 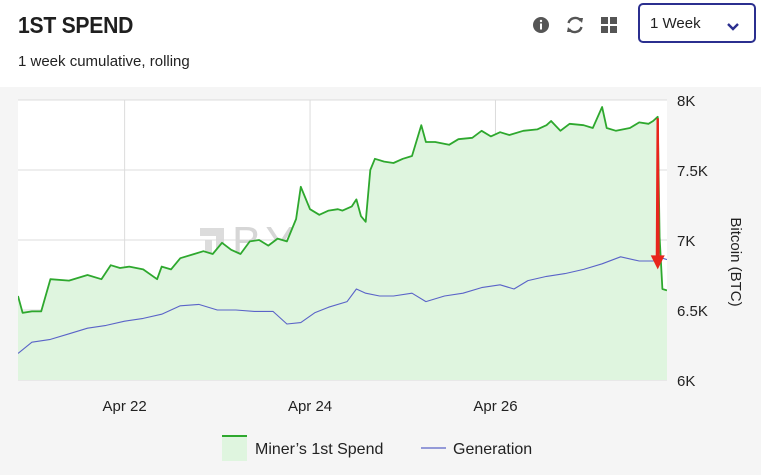 What do you see at coordinates (319, 449) in the screenshot?
I see `legend-label-miners-1st-spend: Miner’s 1st Spend` at bounding box center [319, 449].